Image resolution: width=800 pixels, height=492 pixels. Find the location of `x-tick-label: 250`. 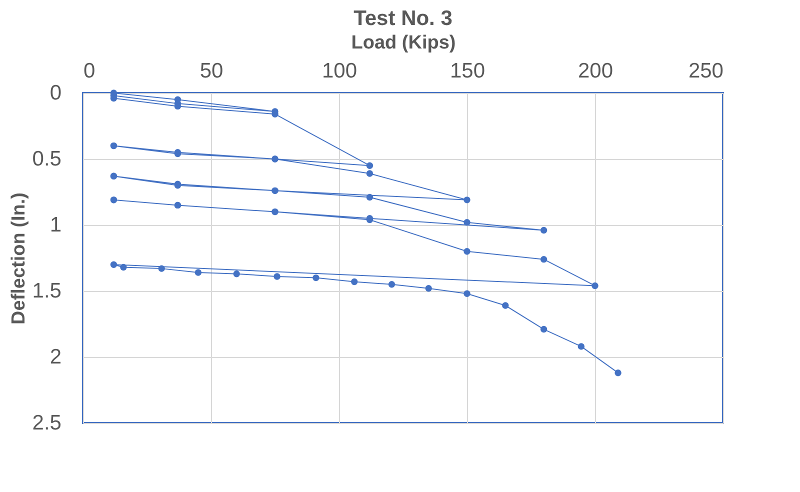

x-tick-label: 250 is located at coordinates (706, 71).